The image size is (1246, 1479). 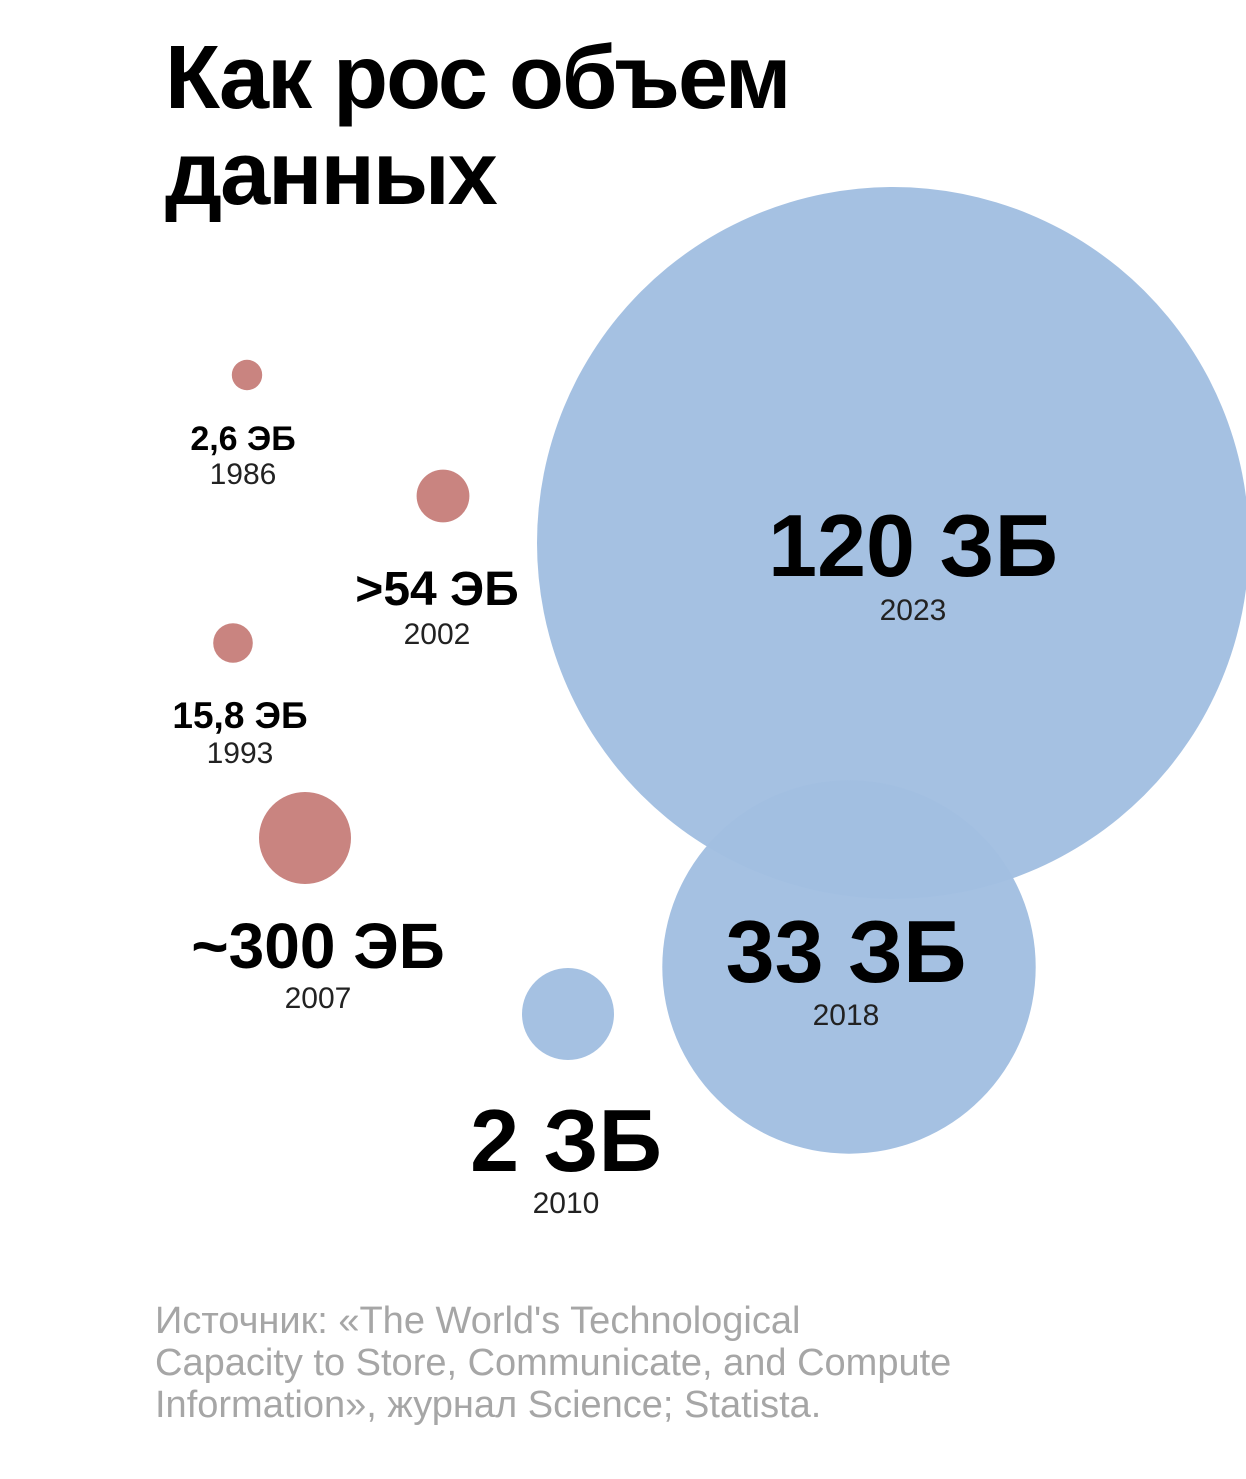 I want to click on value-label-2023: 120 ЗБ, so click(x=913, y=545).